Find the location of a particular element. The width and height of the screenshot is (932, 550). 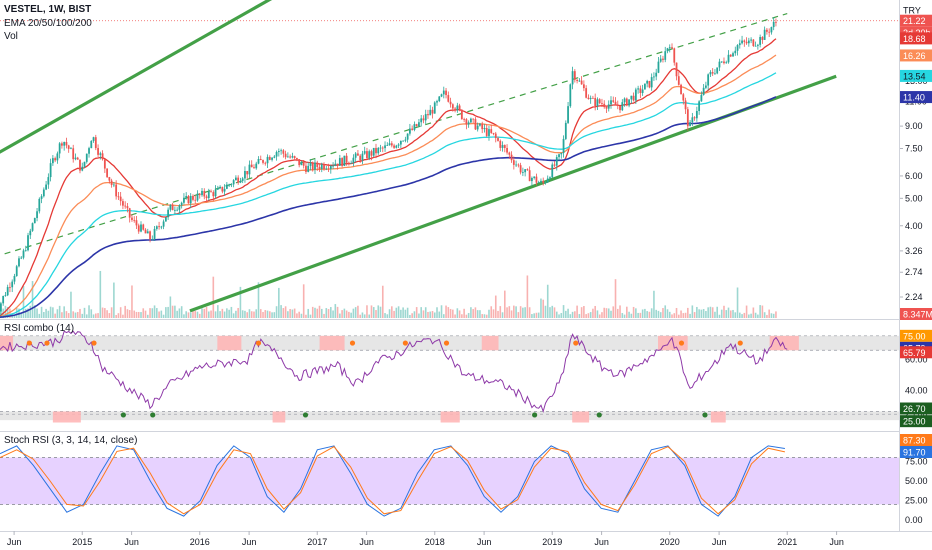

symbol-title: VESTEL, 1W, BIST is located at coordinates (48, 9).